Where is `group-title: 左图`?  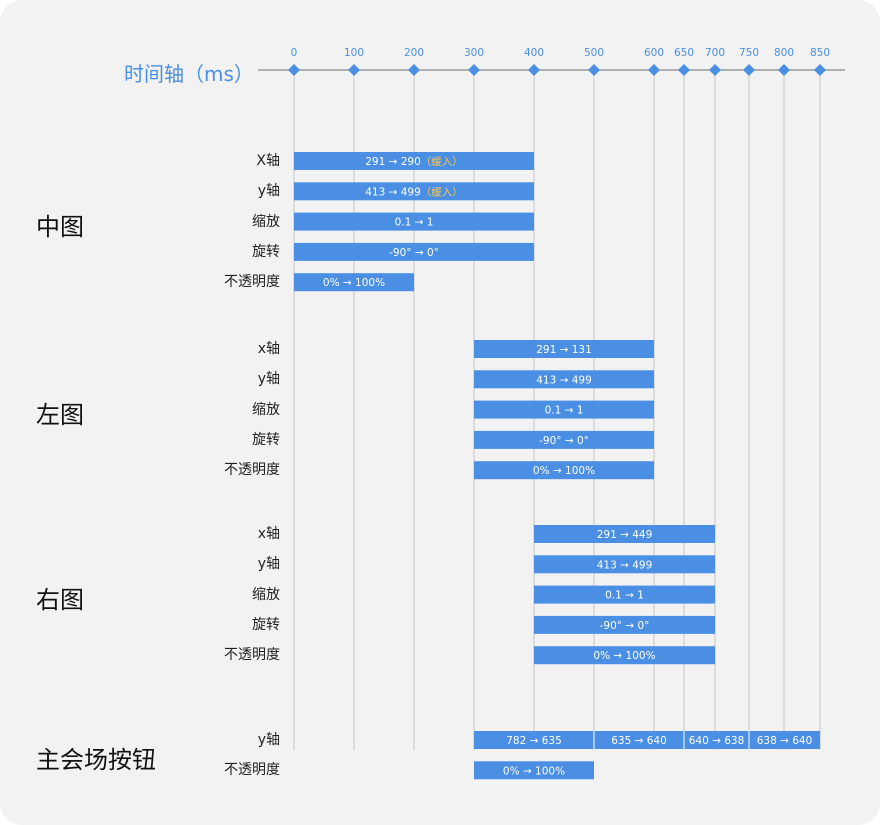 group-title: 左图 is located at coordinates (60, 414).